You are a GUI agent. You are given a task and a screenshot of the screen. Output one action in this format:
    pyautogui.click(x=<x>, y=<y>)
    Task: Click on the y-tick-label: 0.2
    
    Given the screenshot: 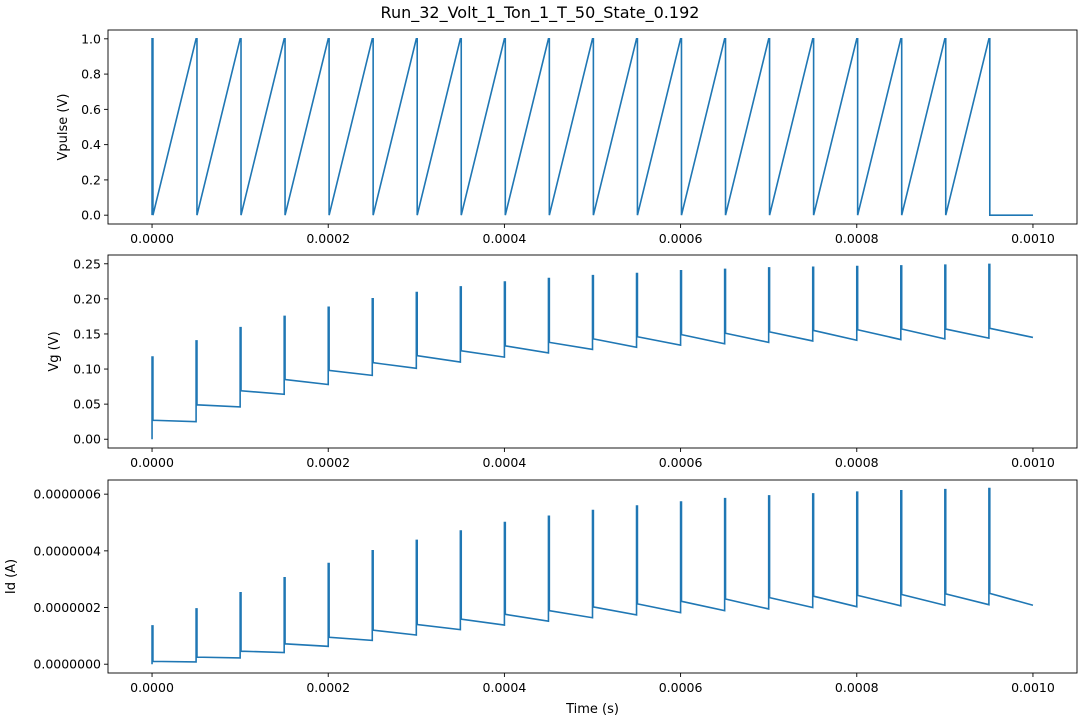 What is the action you would take?
    pyautogui.click(x=91, y=179)
    